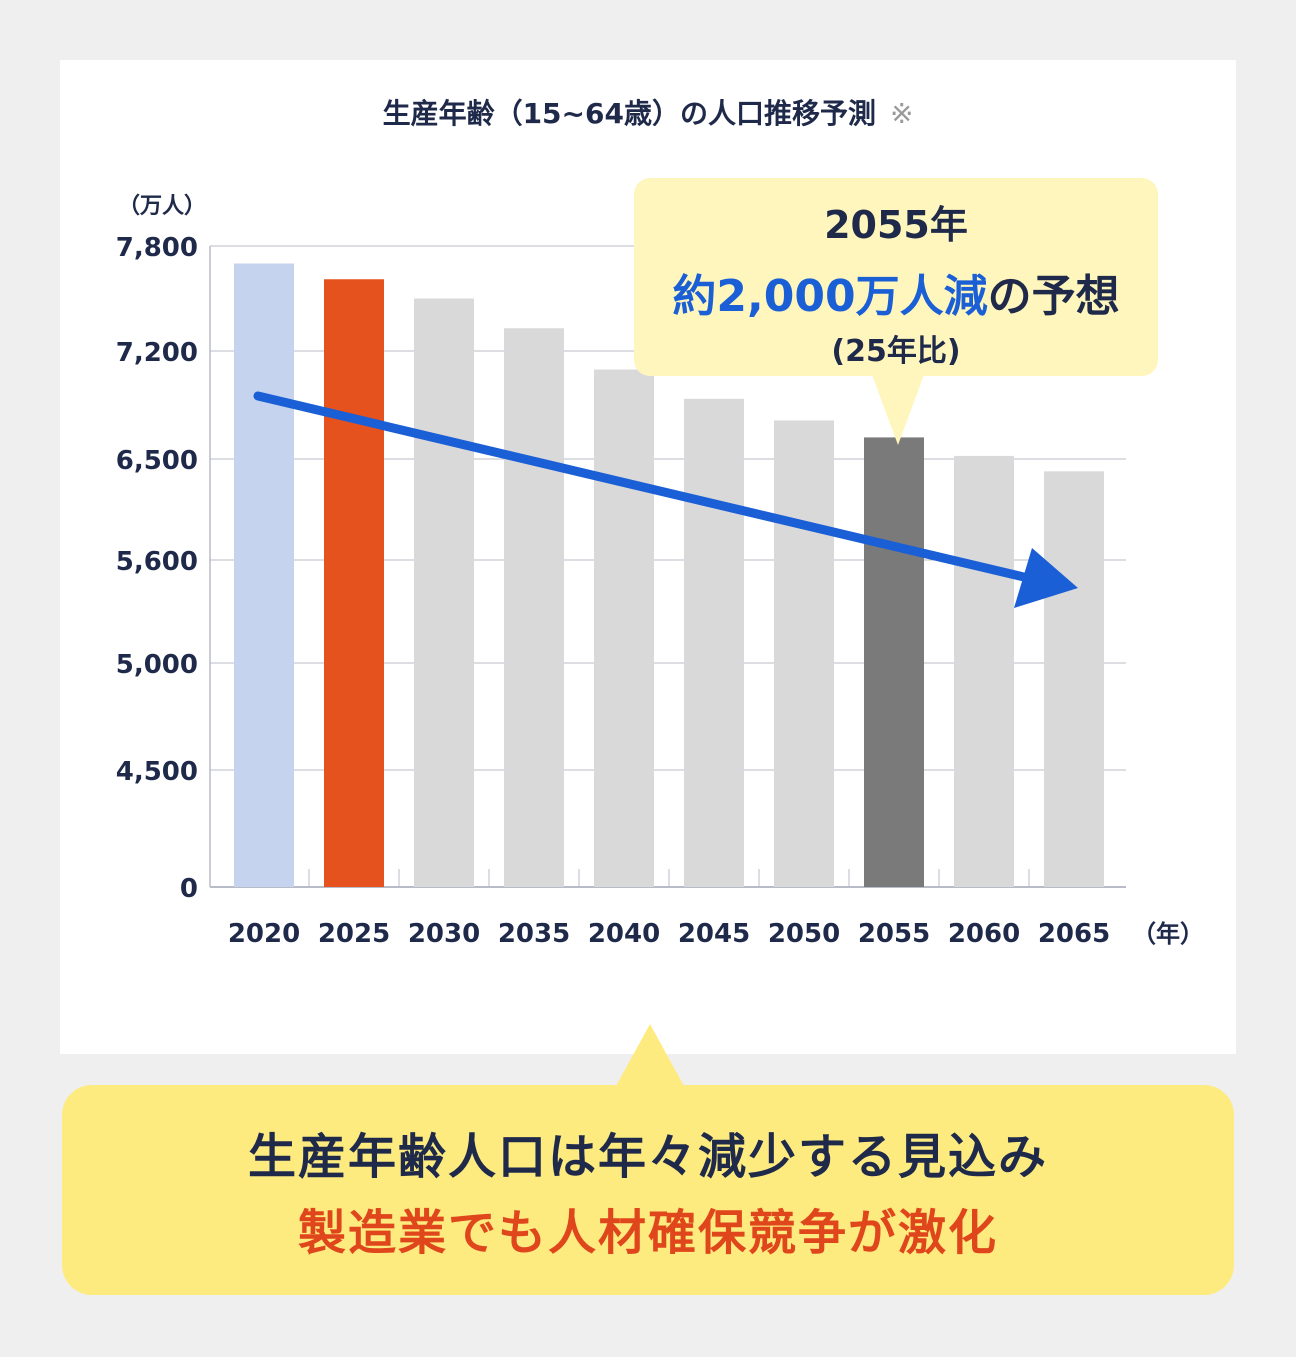 The height and width of the screenshot is (1357, 1296). What do you see at coordinates (894, 934) in the screenshot?
I see `x-tick-label: 2055` at bounding box center [894, 934].